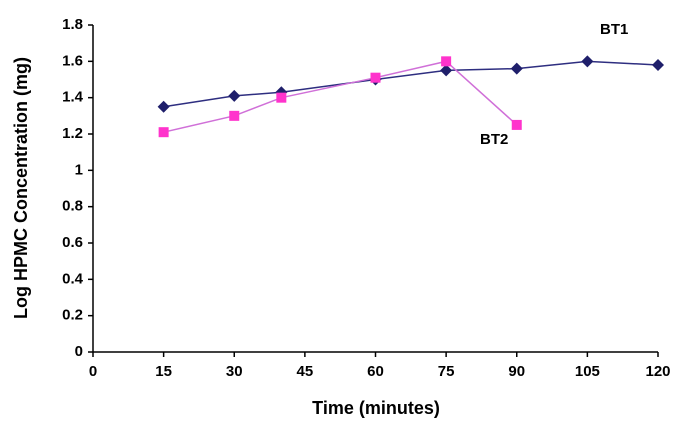  Describe the element at coordinates (234, 371) in the screenshot. I see `x-tick-label: 30` at that location.